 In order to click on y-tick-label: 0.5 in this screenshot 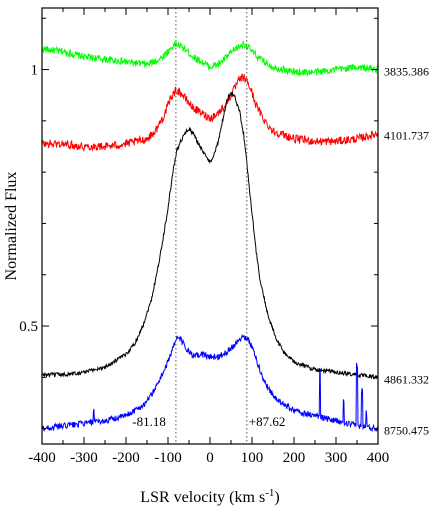, I will do `click(28, 327)`.